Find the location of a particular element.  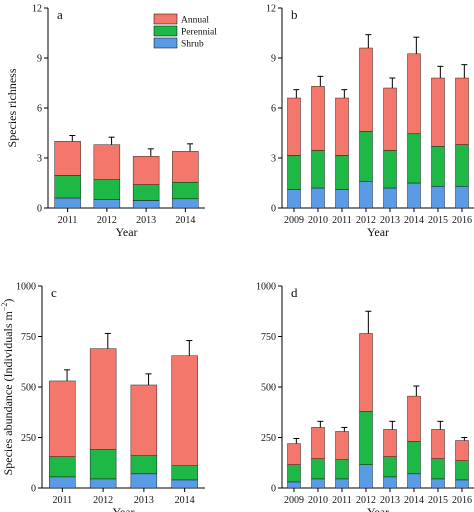

y-axis-title: Species abundance (Individuals m−2) is located at coordinates (7, 387).